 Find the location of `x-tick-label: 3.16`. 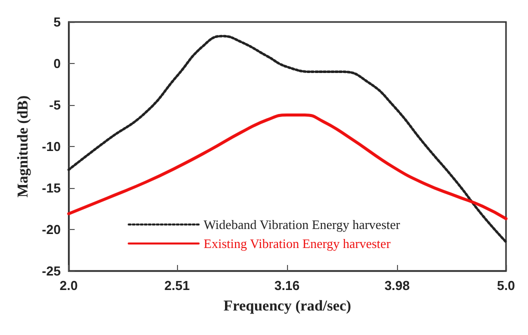

x-tick-label: 3.16 is located at coordinates (287, 285).